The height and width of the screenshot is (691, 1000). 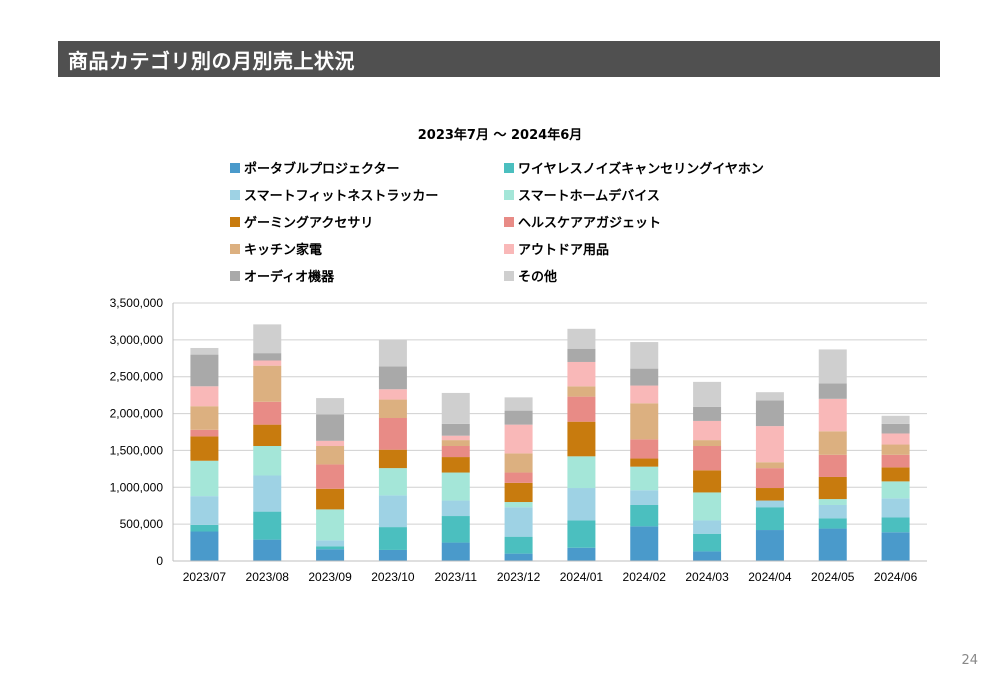 I want to click on legend-label: アウトドア用品, so click(x=564, y=250).